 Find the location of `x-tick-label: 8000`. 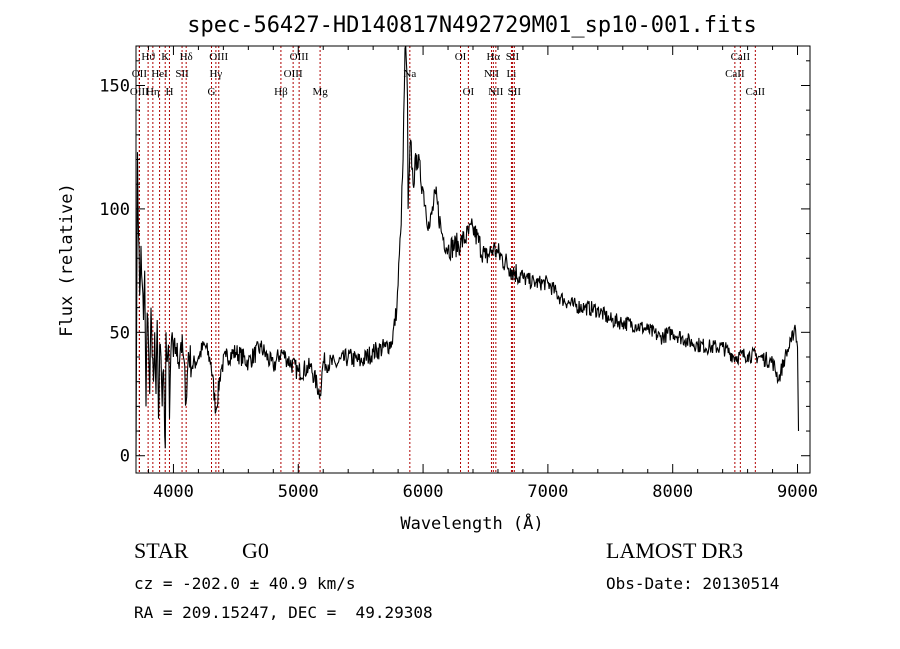

x-tick-label: 8000 is located at coordinates (672, 492).